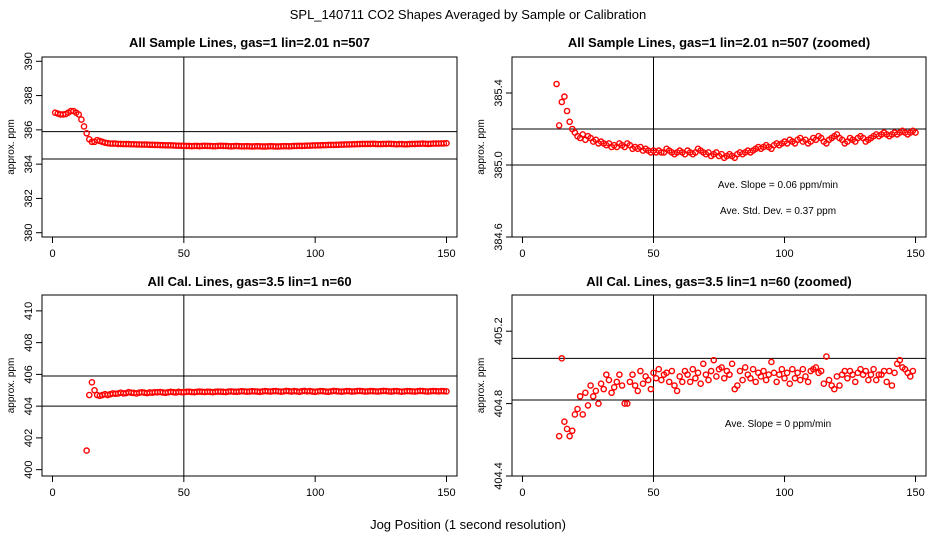 The width and height of the screenshot is (936, 540). I want to click on y-tick-label: 404.4, so click(499, 476).